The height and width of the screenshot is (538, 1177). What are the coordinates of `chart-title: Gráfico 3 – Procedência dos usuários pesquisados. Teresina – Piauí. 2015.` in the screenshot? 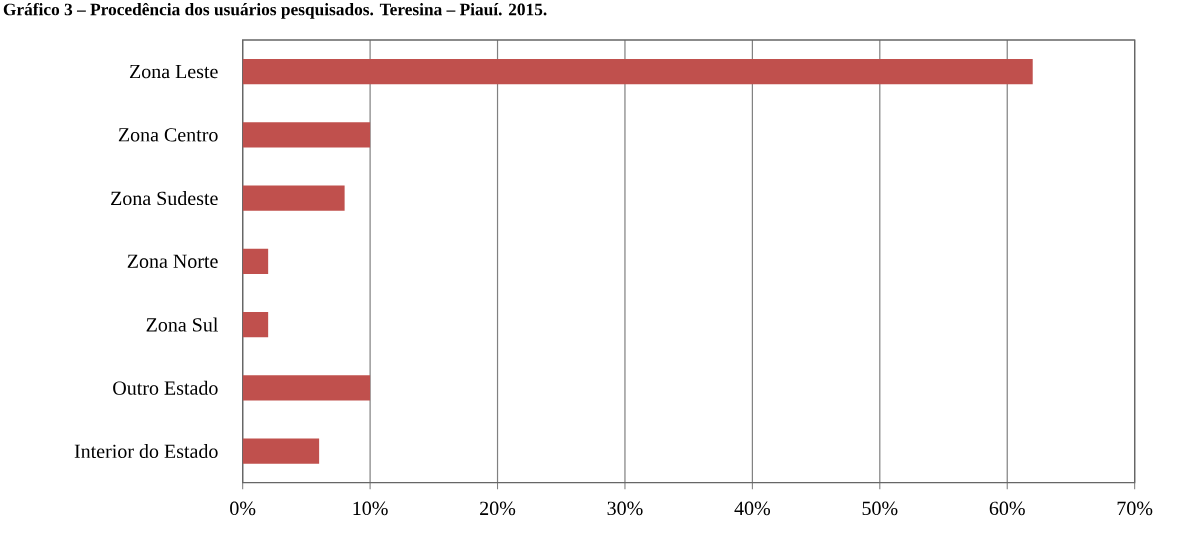 It's located at (275, 10).